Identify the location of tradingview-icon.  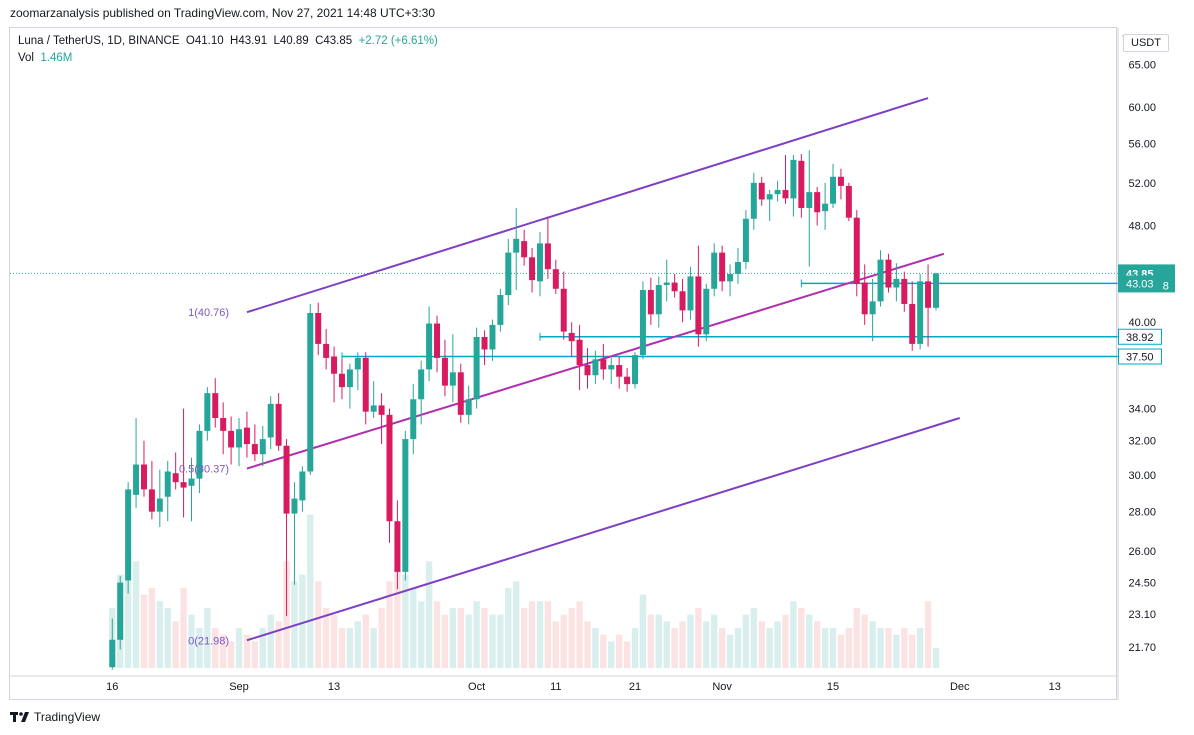
(19, 717).